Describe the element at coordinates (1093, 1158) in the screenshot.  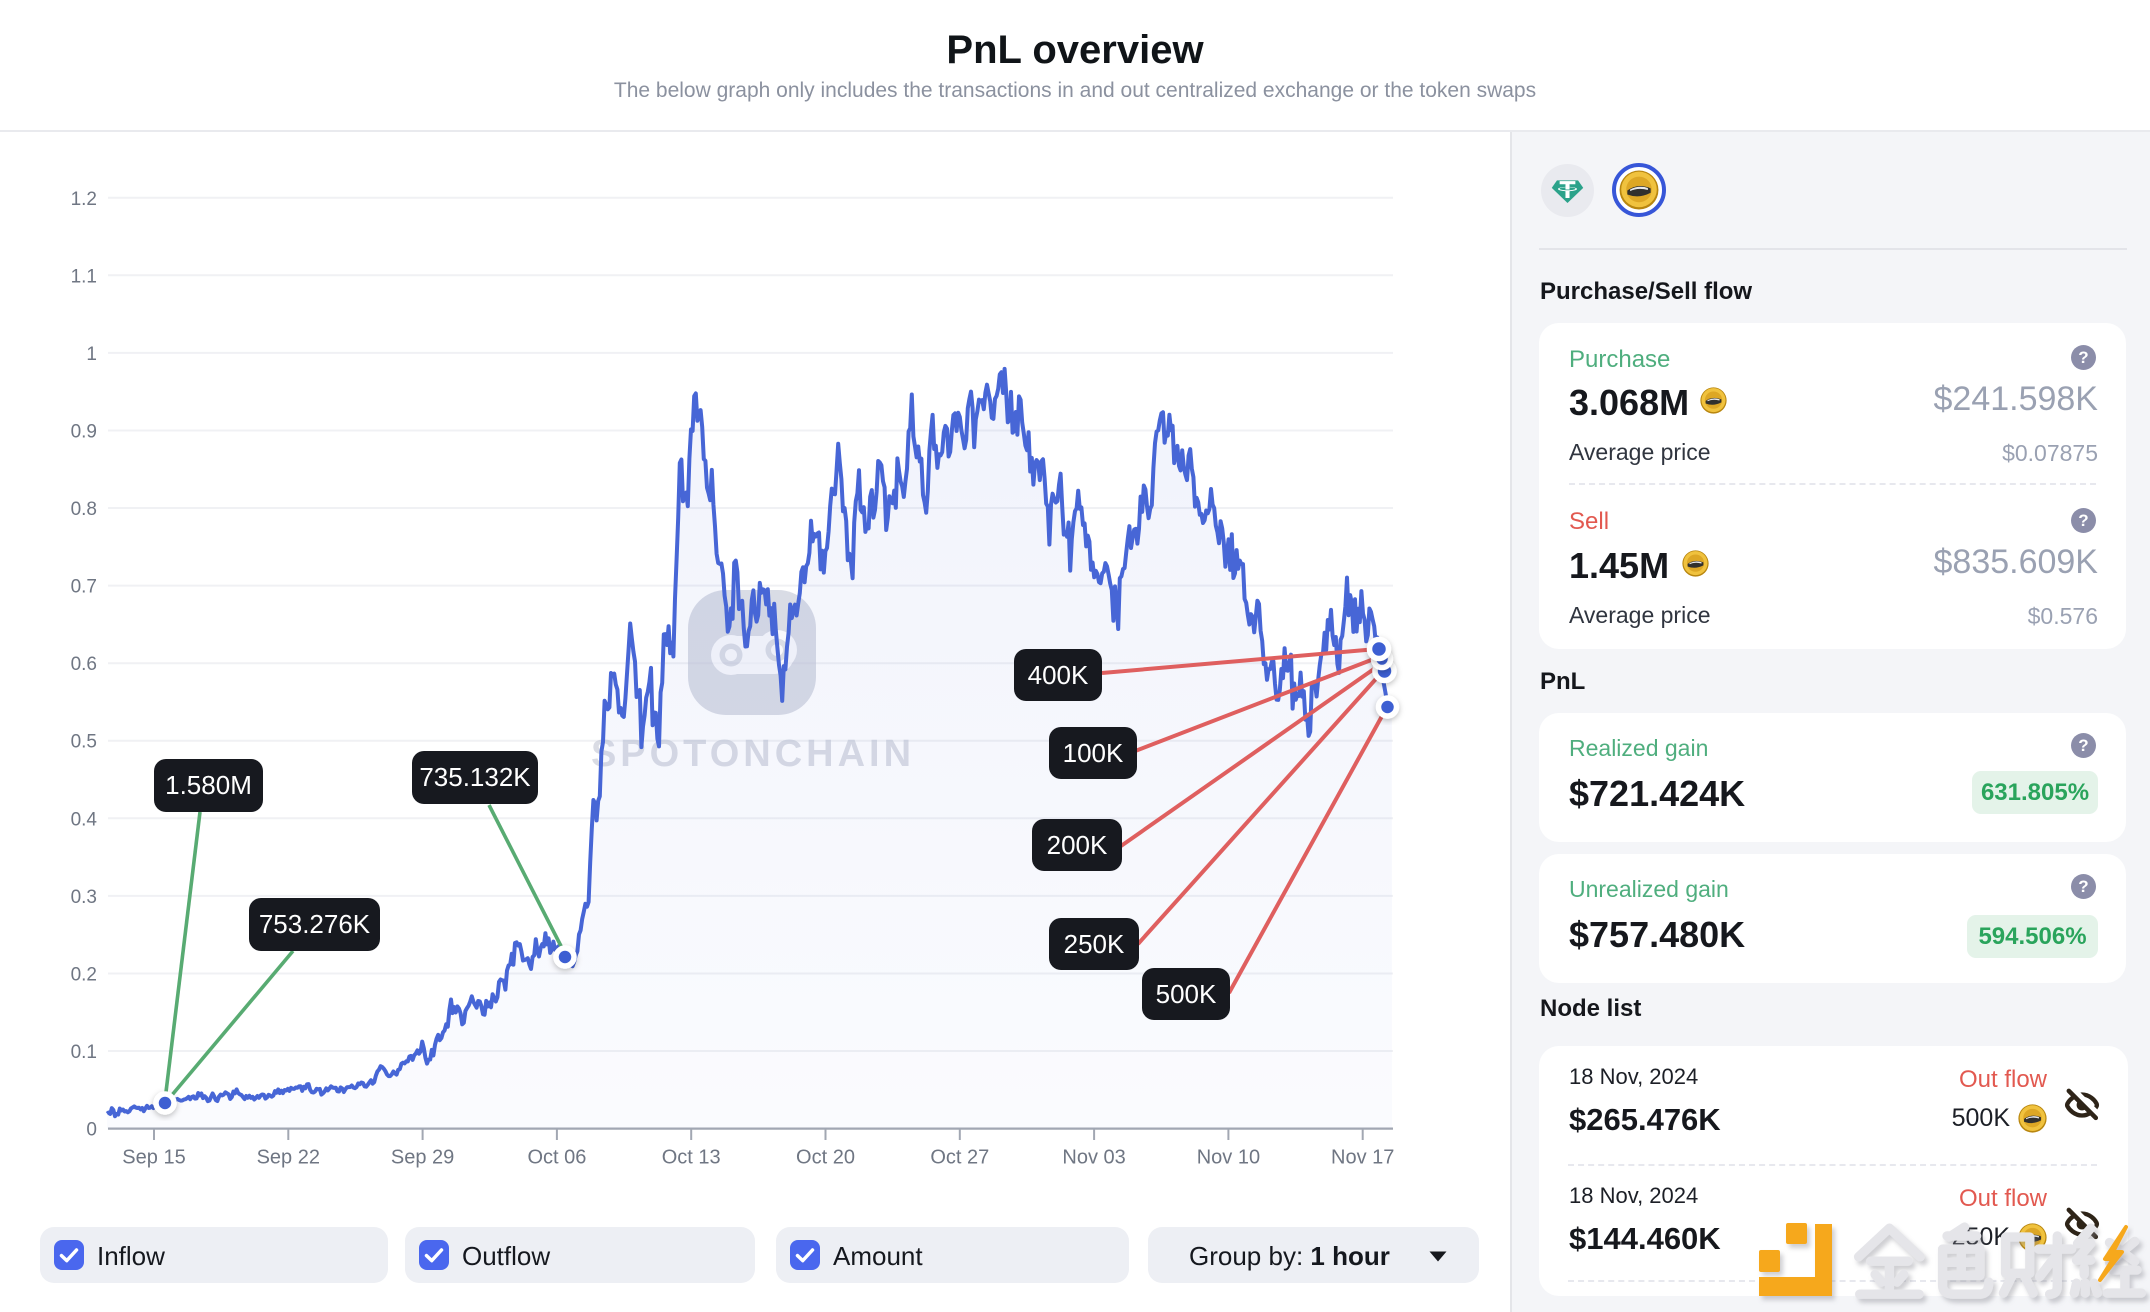
I see `svg-text: Nov 03` at that location.